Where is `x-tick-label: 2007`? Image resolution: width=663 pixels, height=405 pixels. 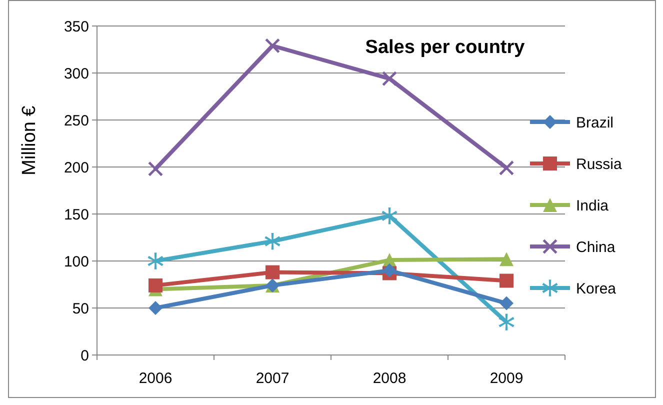 x-tick-label: 2007 is located at coordinates (273, 378).